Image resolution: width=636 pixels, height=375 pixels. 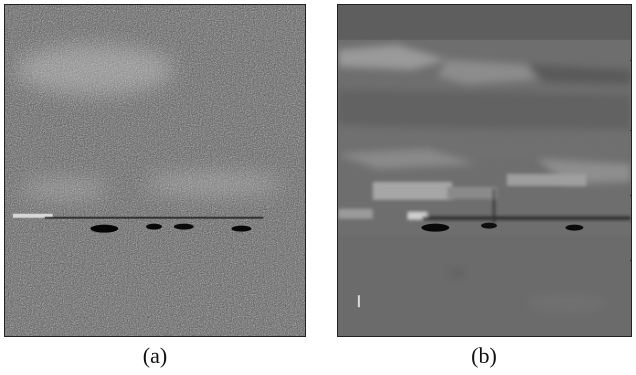 I want to click on panel-a-caption: (a), so click(x=155, y=355).